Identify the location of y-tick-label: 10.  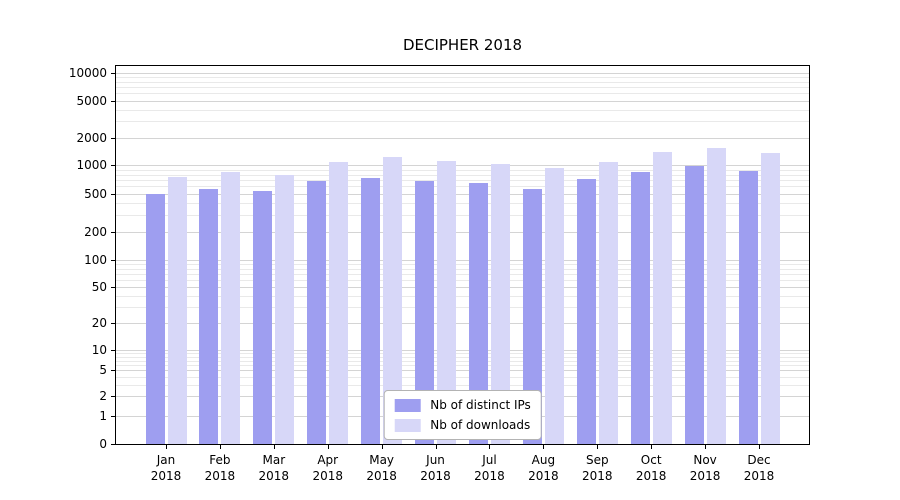
(99, 350).